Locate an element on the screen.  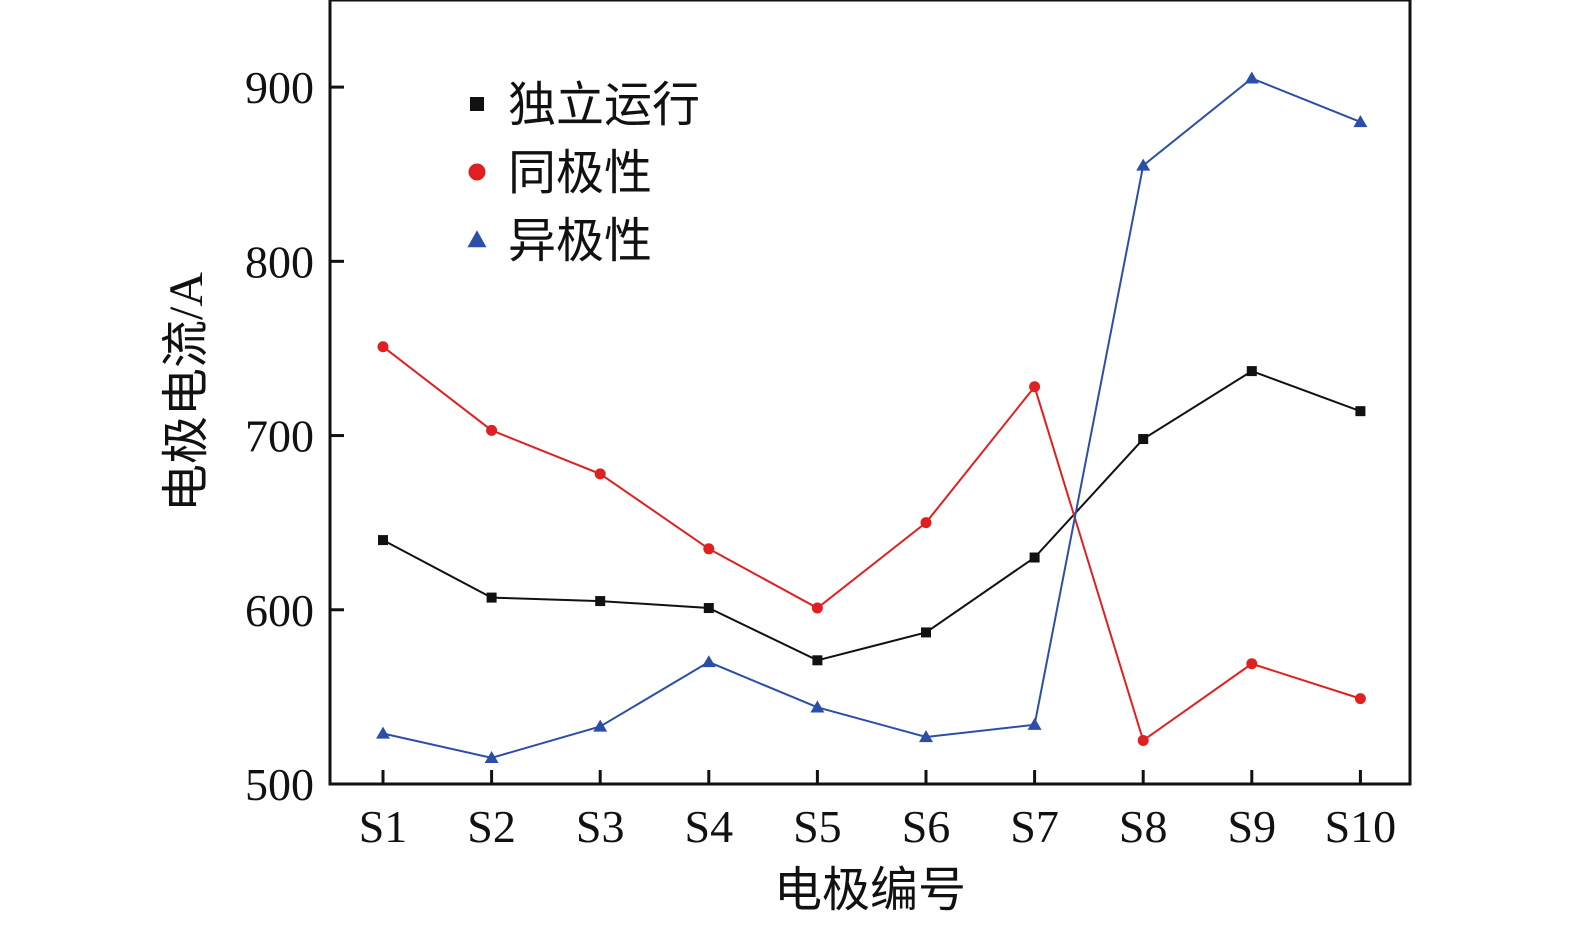
x-tick-label: S9 is located at coordinates (1252, 826).